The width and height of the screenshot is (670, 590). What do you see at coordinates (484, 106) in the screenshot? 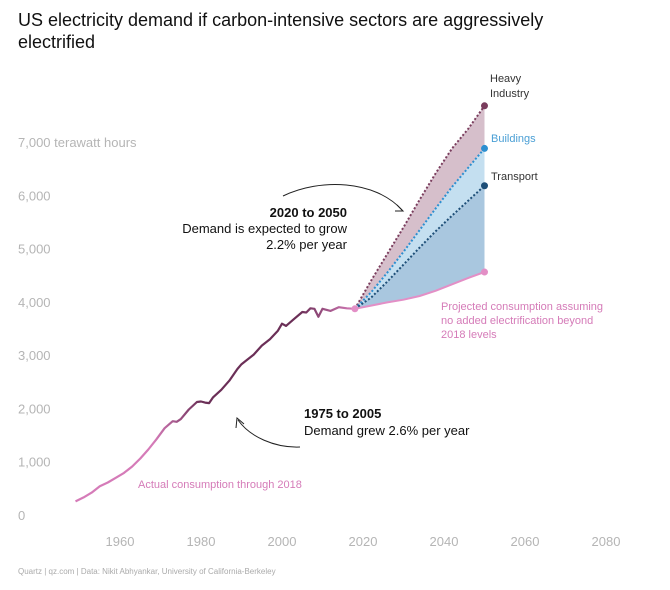
I see `point-heavy-industry-2050` at bounding box center [484, 106].